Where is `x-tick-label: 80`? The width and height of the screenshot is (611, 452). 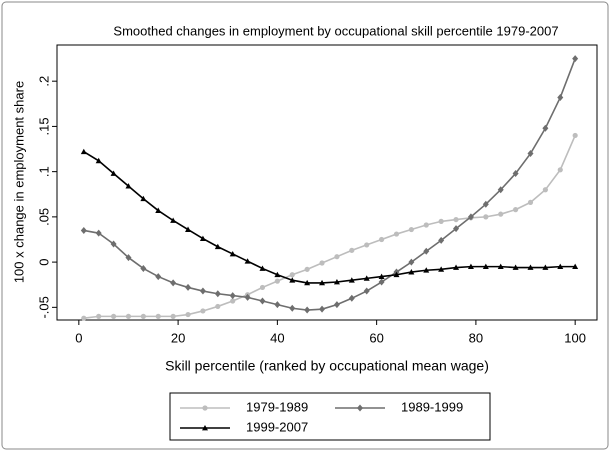 x-tick-label: 80 is located at coordinates (476, 337).